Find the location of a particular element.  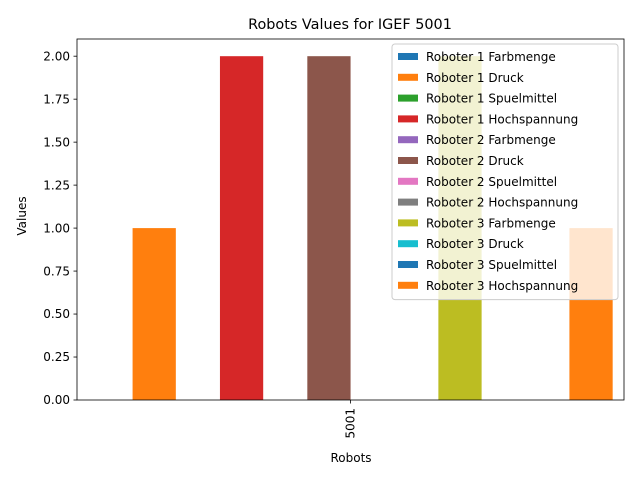

legend-label: Roboter 1 Farbmenge is located at coordinates (491, 57).